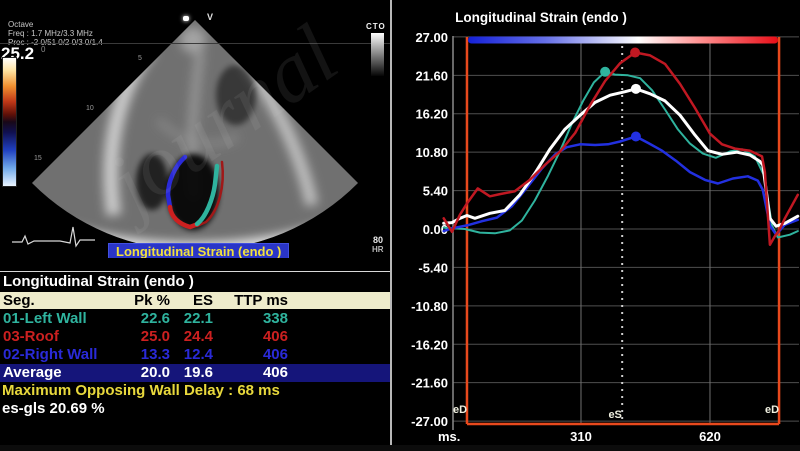  What do you see at coordinates (199, 252) in the screenshot?
I see `ultrasound-mode-banner: Longitudinal Strain (endo )` at bounding box center [199, 252].